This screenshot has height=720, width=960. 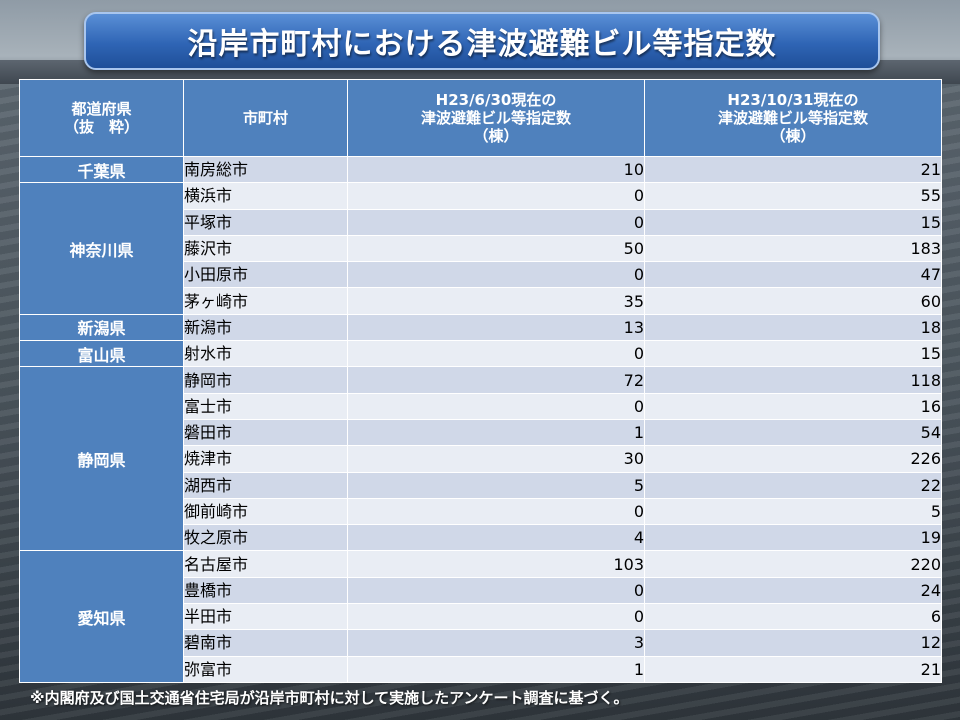 What do you see at coordinates (265, 301) in the screenshot?
I see `municipality-cell: 茅ヶ崎市` at bounding box center [265, 301].